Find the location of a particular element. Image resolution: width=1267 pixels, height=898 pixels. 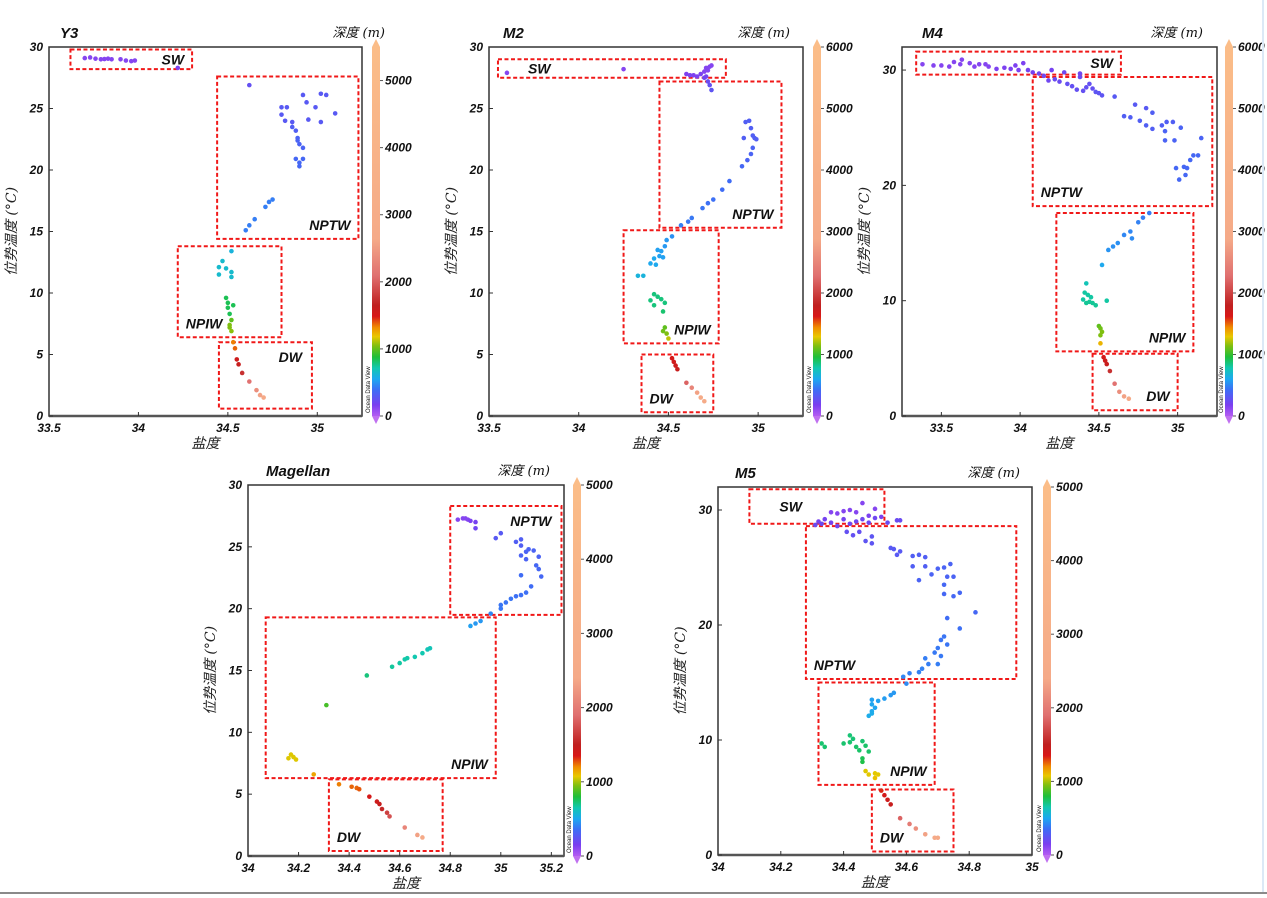

colorbar-tick-label: 5000 is located at coordinates (839, 109).